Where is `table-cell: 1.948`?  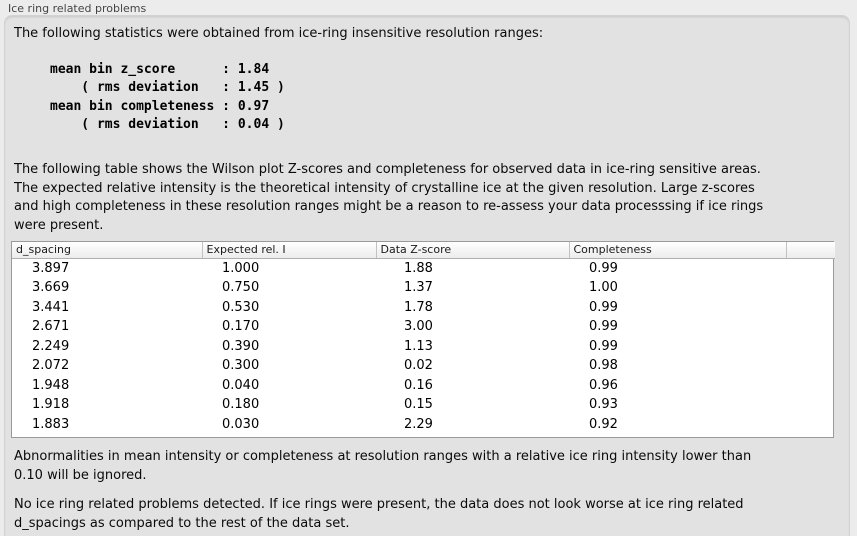
table-cell: 1.948 is located at coordinates (51, 385).